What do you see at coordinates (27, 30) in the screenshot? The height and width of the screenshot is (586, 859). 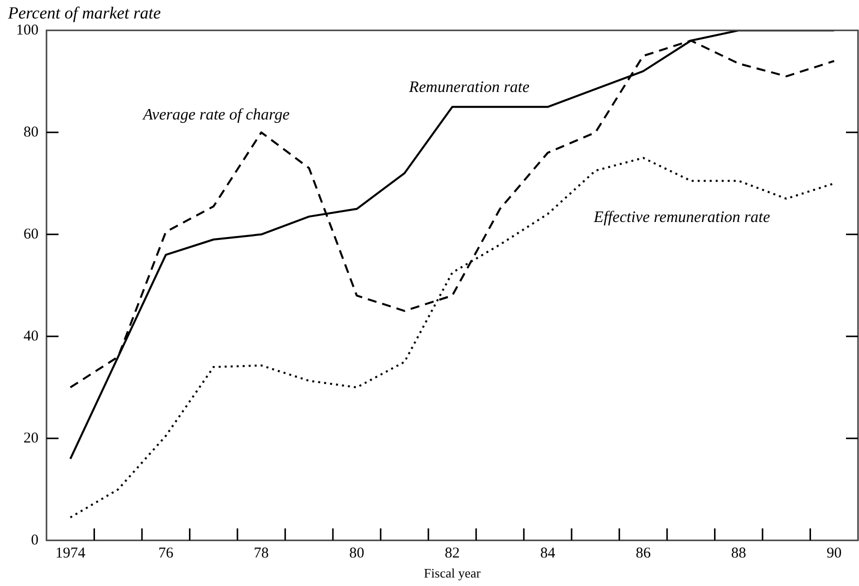 I see `y-tick-label: 100` at bounding box center [27, 30].